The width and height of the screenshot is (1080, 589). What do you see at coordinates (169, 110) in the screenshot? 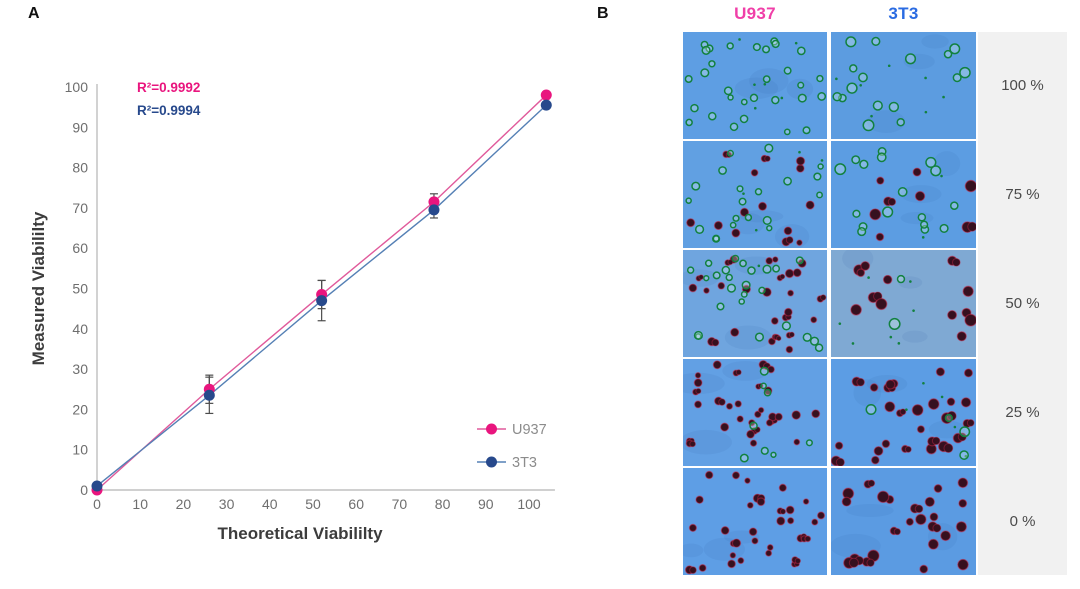
I see `r-squared-3t3: R²=0.9994` at bounding box center [169, 110].